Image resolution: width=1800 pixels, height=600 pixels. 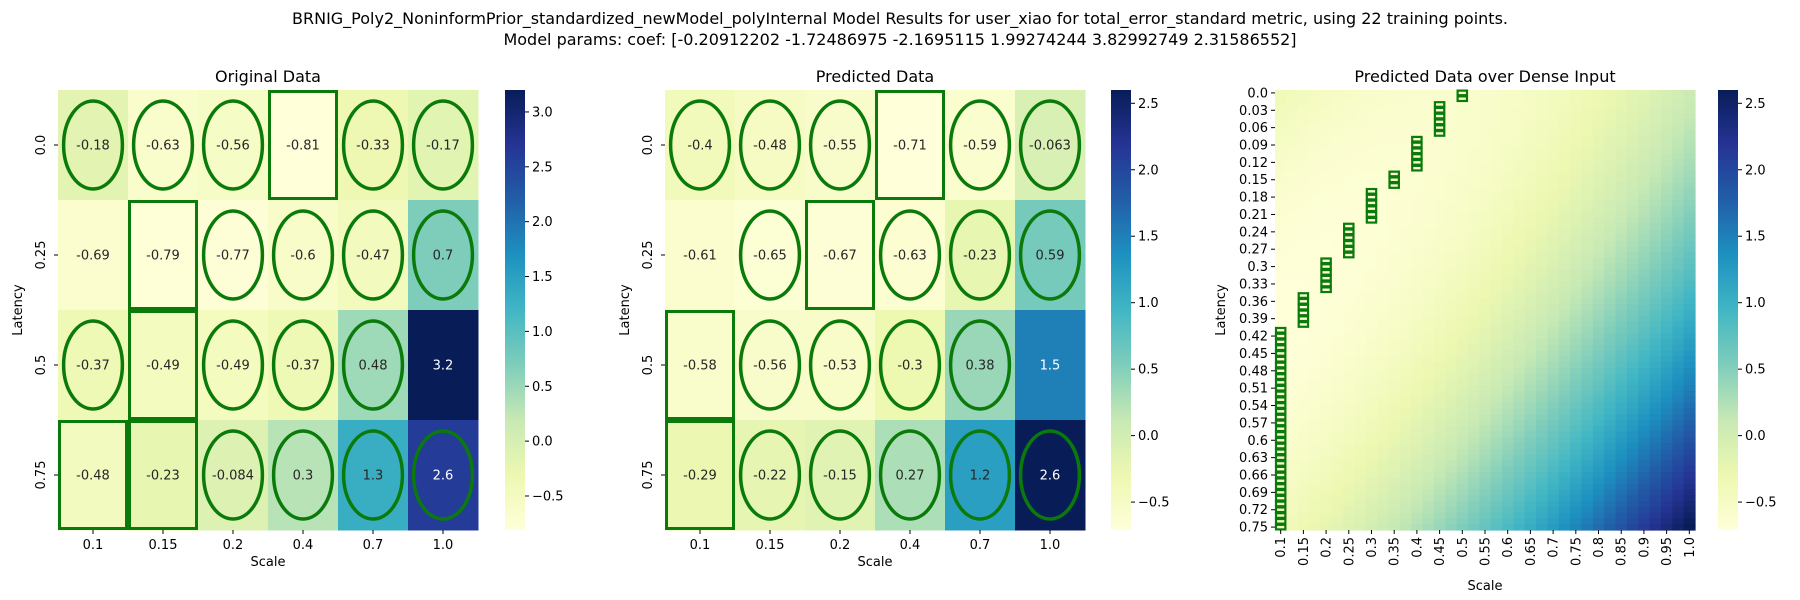 What do you see at coordinates (1755, 370) in the screenshot?
I see `colorbar-tick-label: 0.5` at bounding box center [1755, 370].